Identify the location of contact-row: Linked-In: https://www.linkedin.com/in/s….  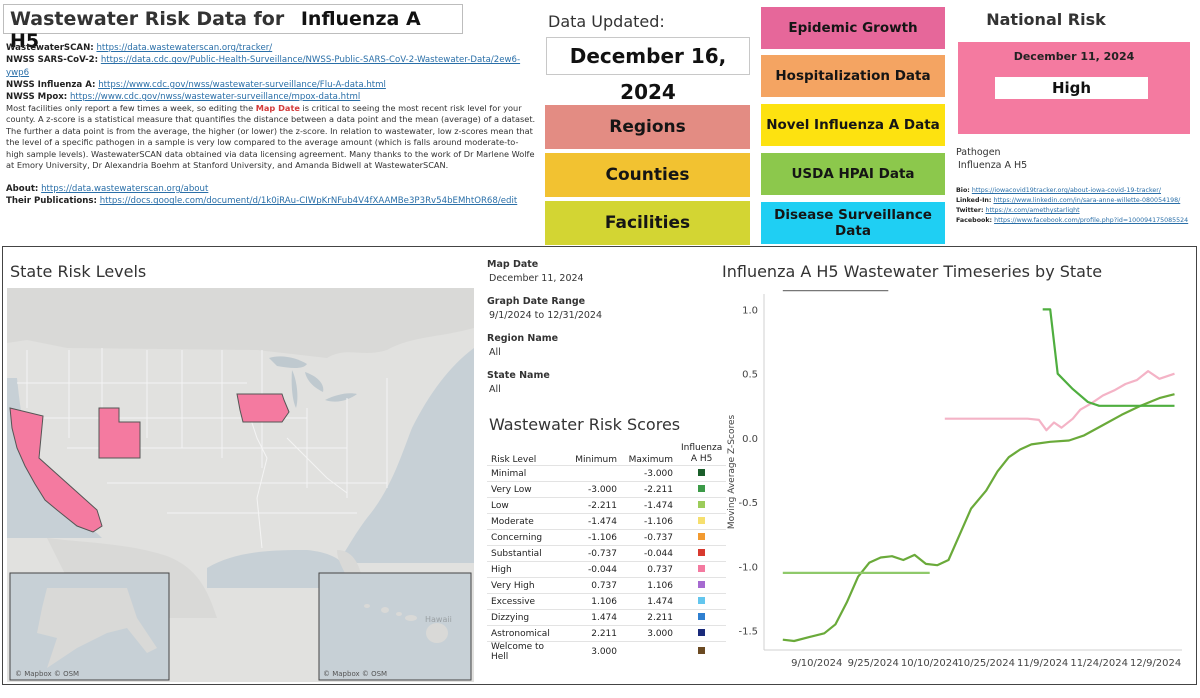
(1076, 201).